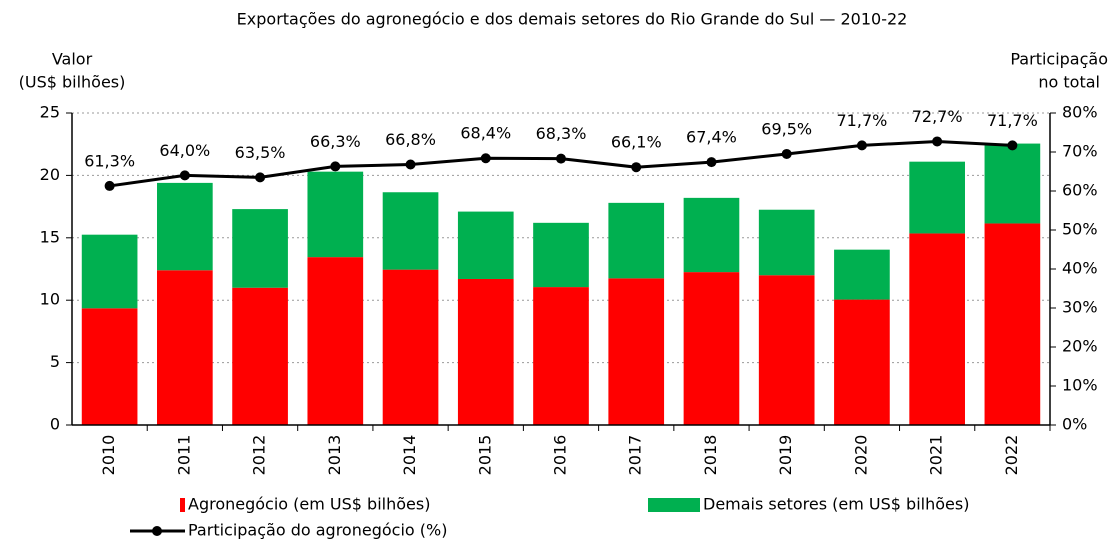 This screenshot has height=549, width=1113. What do you see at coordinates (485, 133) in the screenshot?
I see `data-label: 68,4%` at bounding box center [485, 133].